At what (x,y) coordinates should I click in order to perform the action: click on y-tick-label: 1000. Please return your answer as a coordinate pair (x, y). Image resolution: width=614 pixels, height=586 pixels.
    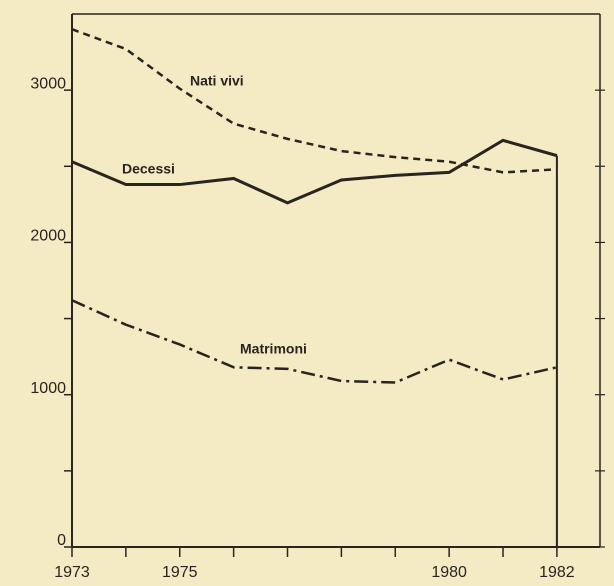
    Looking at the image, I should click on (48, 388).